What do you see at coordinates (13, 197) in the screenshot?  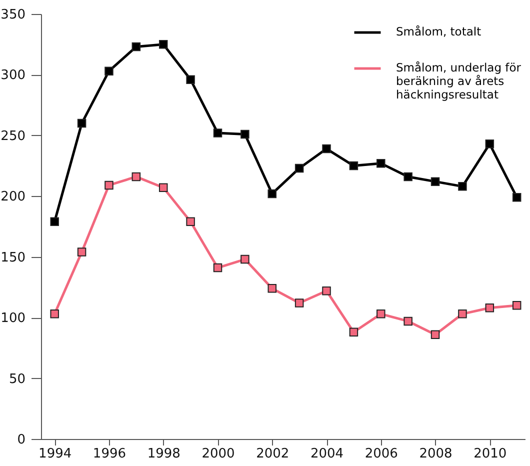 I see `y-tick-label: 200` at bounding box center [13, 197].